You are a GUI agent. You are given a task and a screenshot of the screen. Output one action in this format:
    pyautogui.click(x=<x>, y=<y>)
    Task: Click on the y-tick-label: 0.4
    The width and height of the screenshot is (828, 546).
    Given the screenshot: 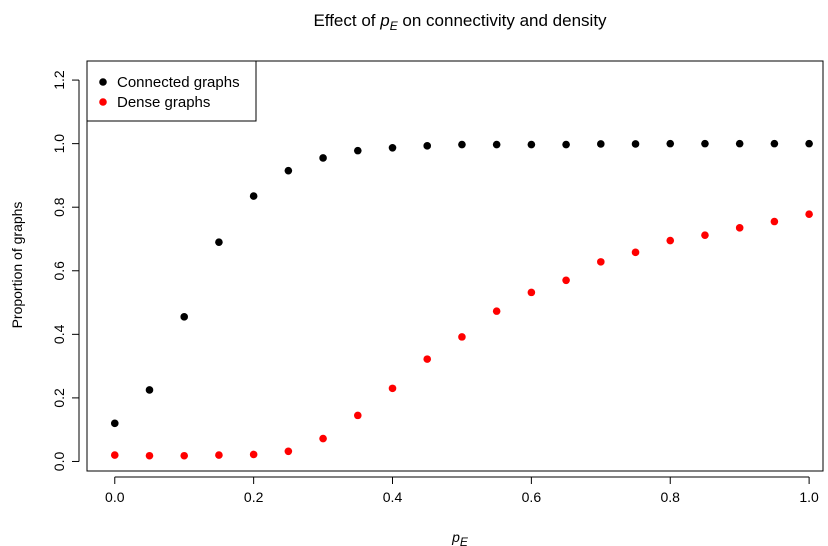 What is the action you would take?
    pyautogui.click(x=59, y=334)
    